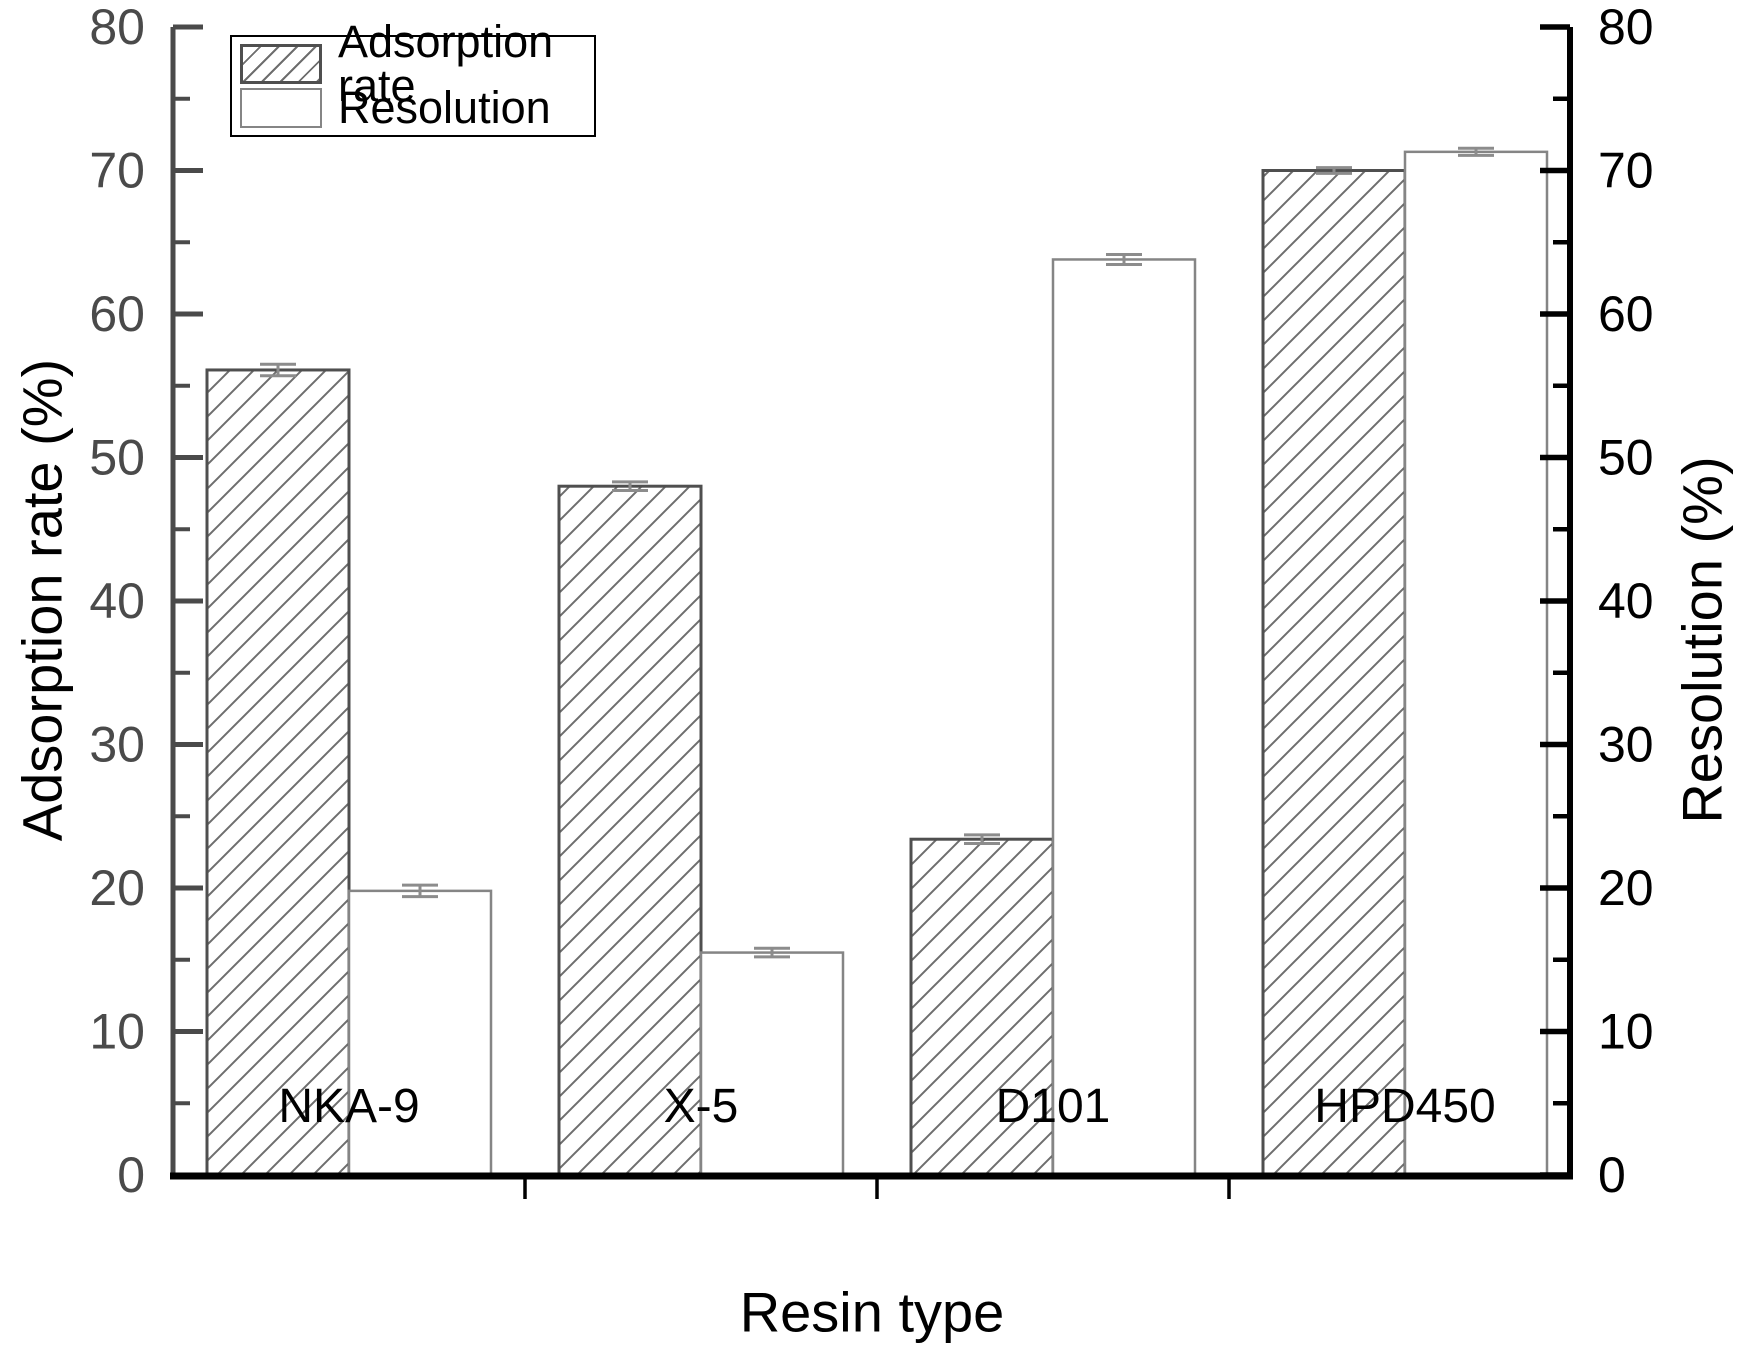 The width and height of the screenshot is (1754, 1360). What do you see at coordinates (1626, 458) in the screenshot?
I see `right-tick-label-50: 50` at bounding box center [1626, 458].